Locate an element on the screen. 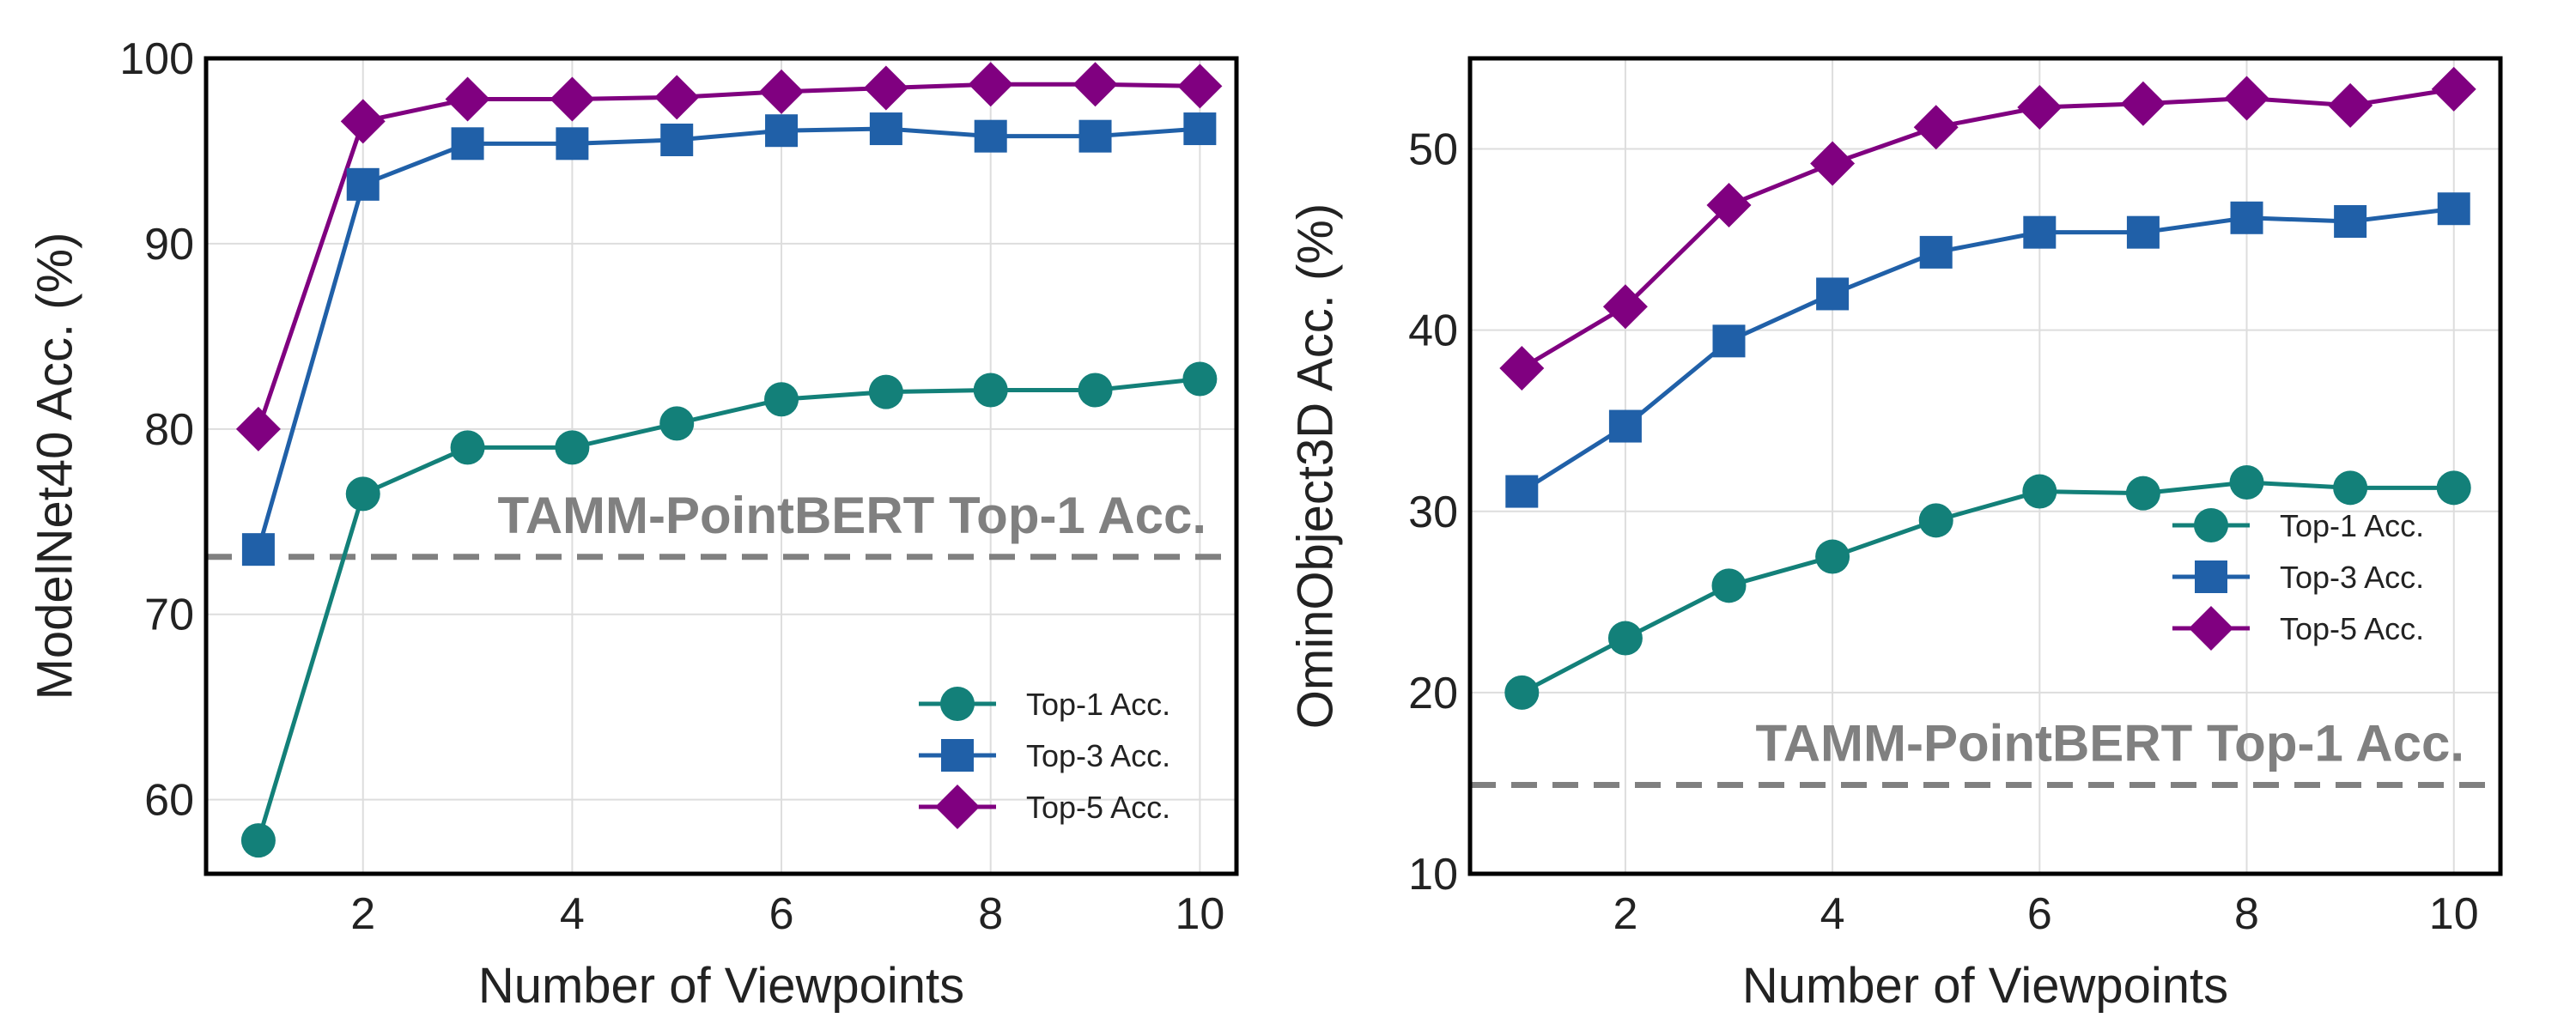 The width and height of the screenshot is (2576, 1030). y-tick-label: 100 is located at coordinates (156, 59).